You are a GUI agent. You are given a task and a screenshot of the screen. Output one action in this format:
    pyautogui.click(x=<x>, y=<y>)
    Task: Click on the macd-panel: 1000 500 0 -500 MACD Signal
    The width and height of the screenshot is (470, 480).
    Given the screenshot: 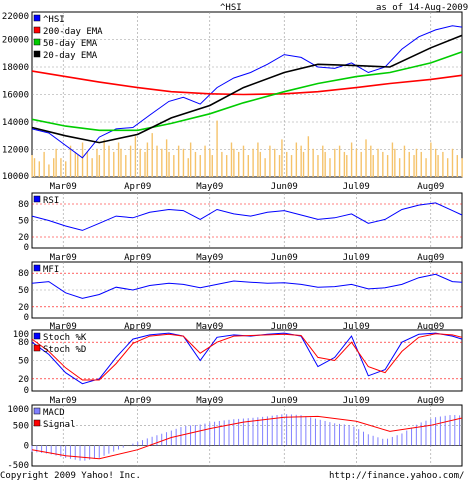 What is the action you would take?
    pyautogui.click(x=235, y=437)
    